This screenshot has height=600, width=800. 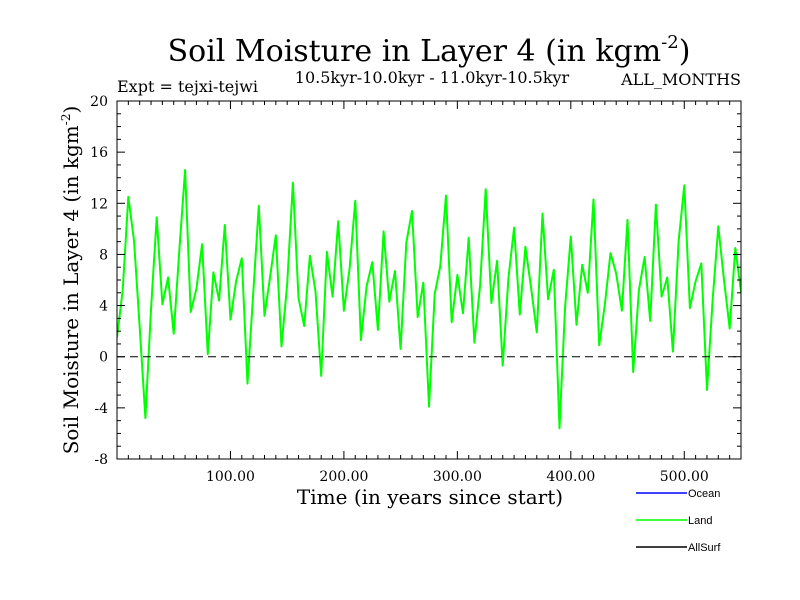 I want to click on chart-title: Soil Moisture in Layer 4 (in kgm-2), so click(x=429, y=50).